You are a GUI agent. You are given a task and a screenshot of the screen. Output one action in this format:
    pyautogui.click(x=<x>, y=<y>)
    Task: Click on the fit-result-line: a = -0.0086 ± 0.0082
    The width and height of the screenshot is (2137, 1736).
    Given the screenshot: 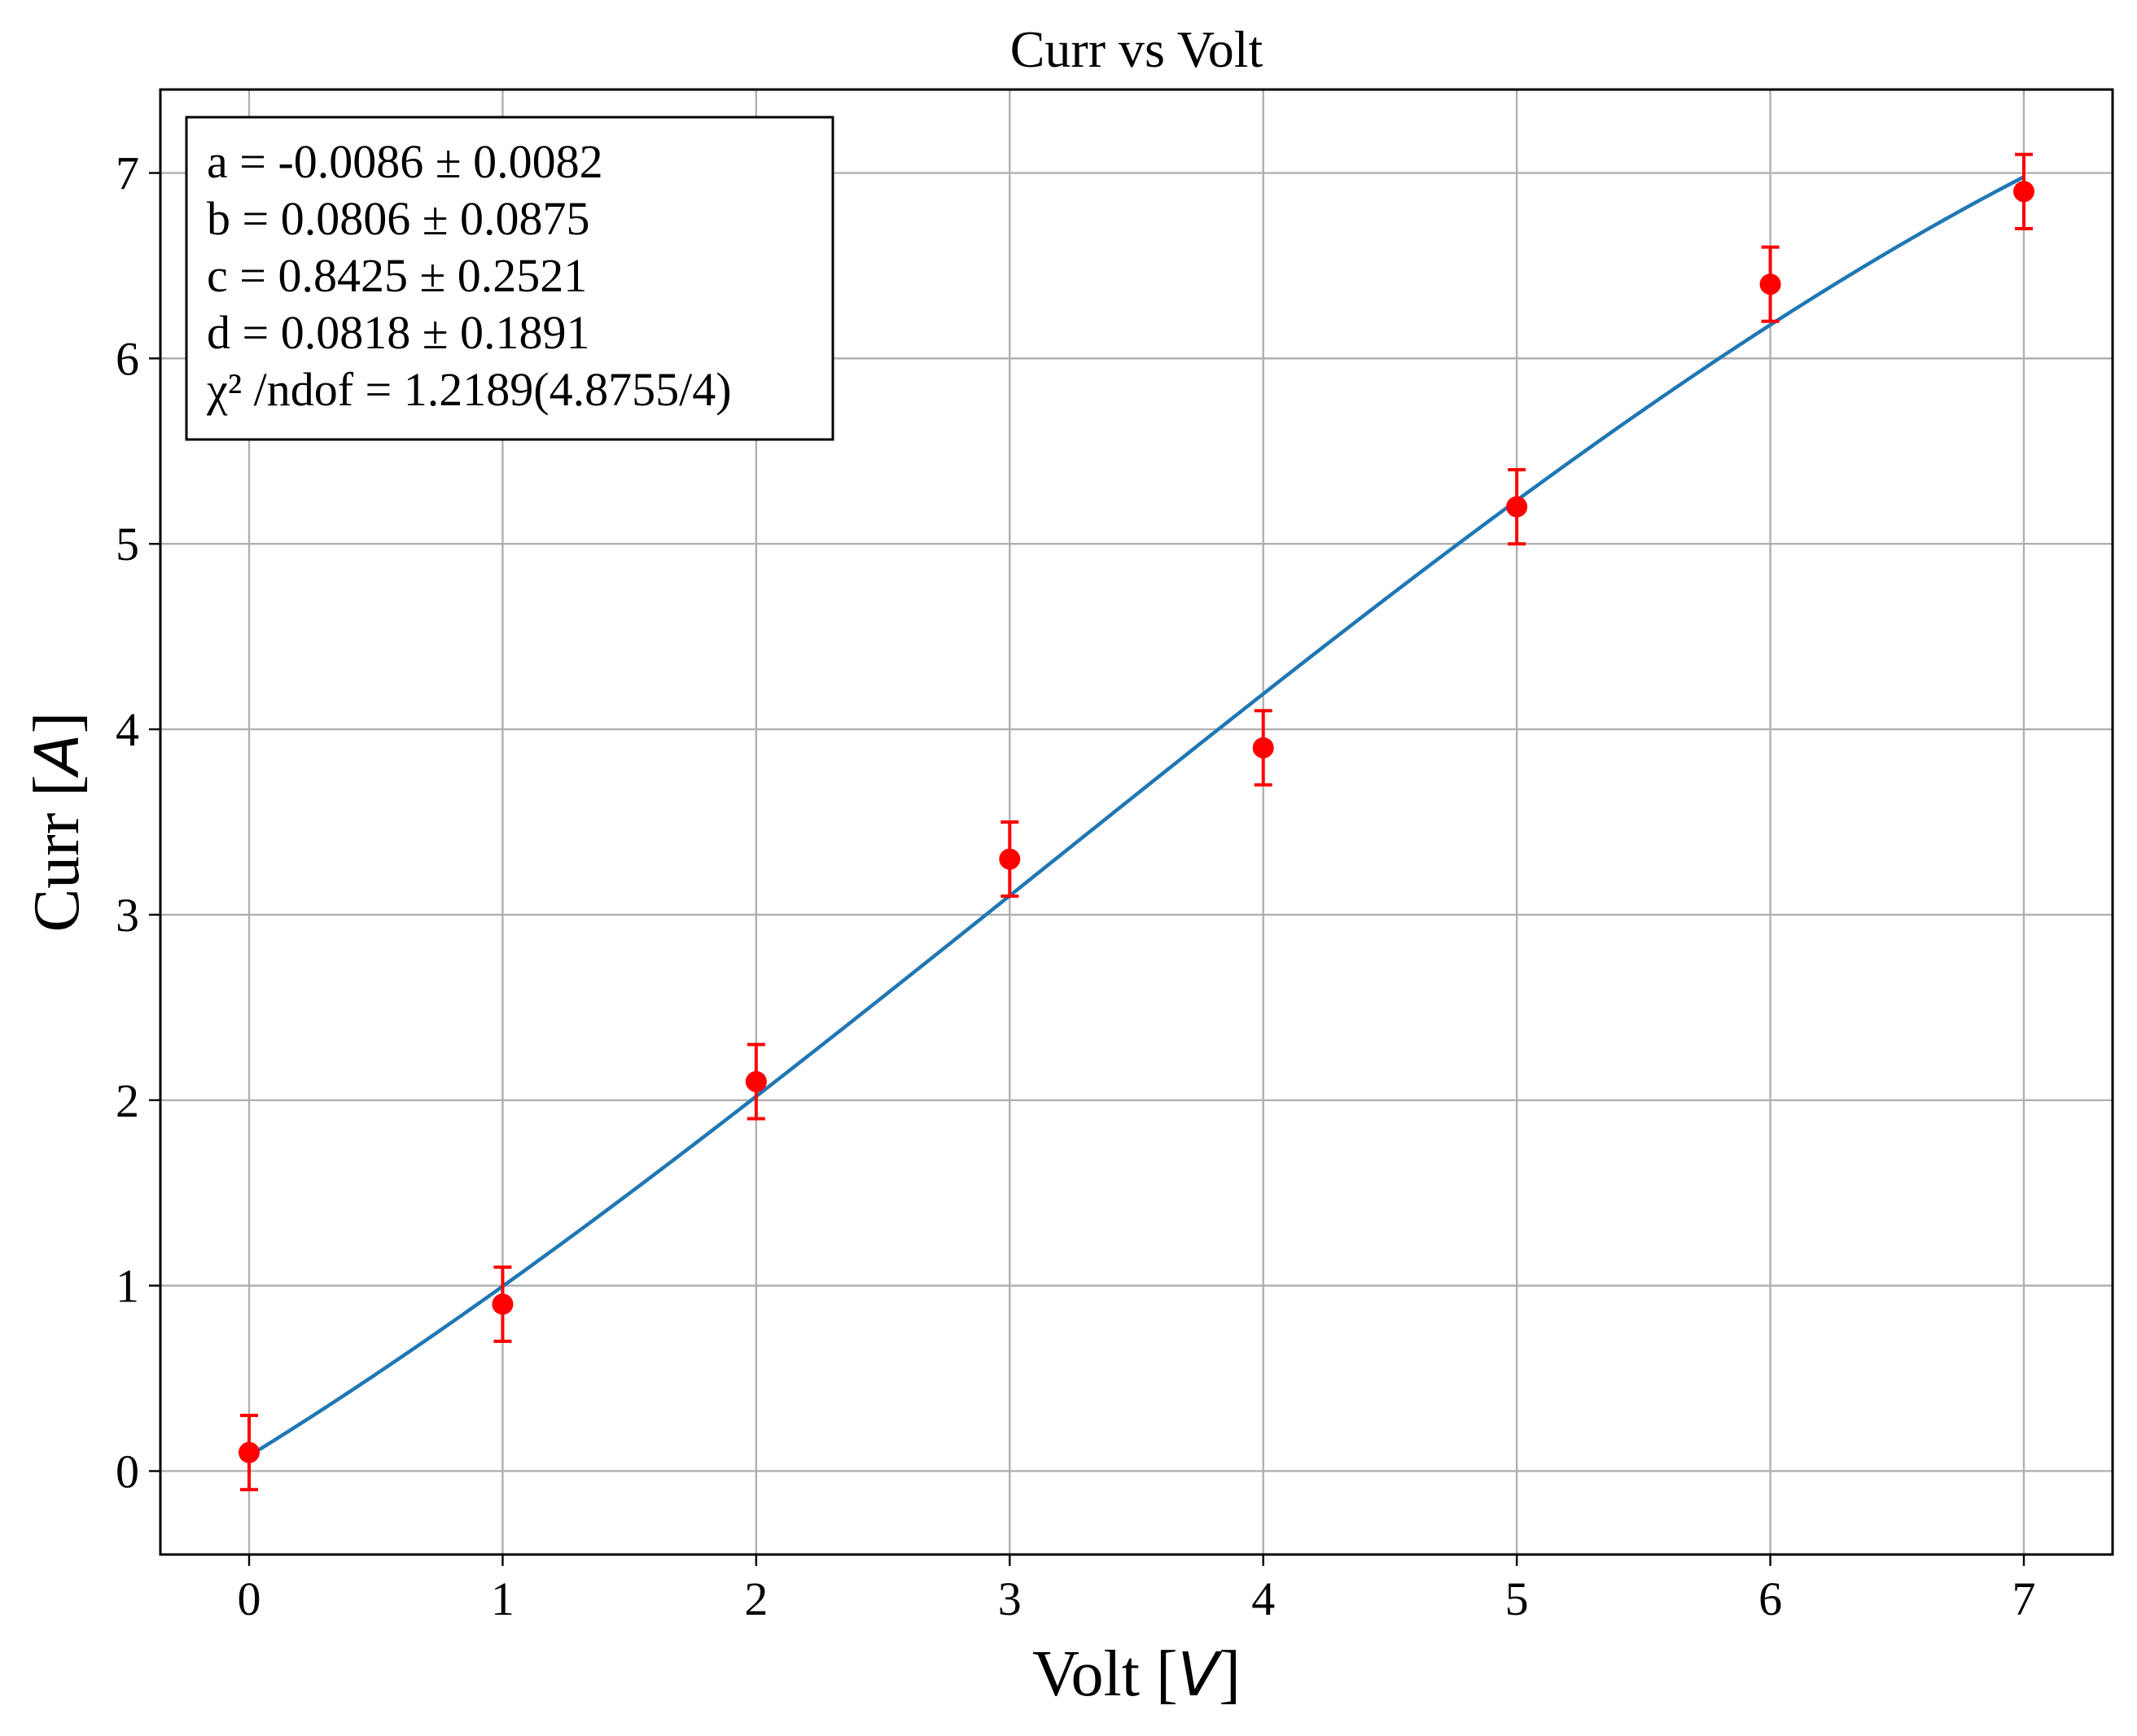 What is the action you would take?
    pyautogui.click(x=405, y=161)
    